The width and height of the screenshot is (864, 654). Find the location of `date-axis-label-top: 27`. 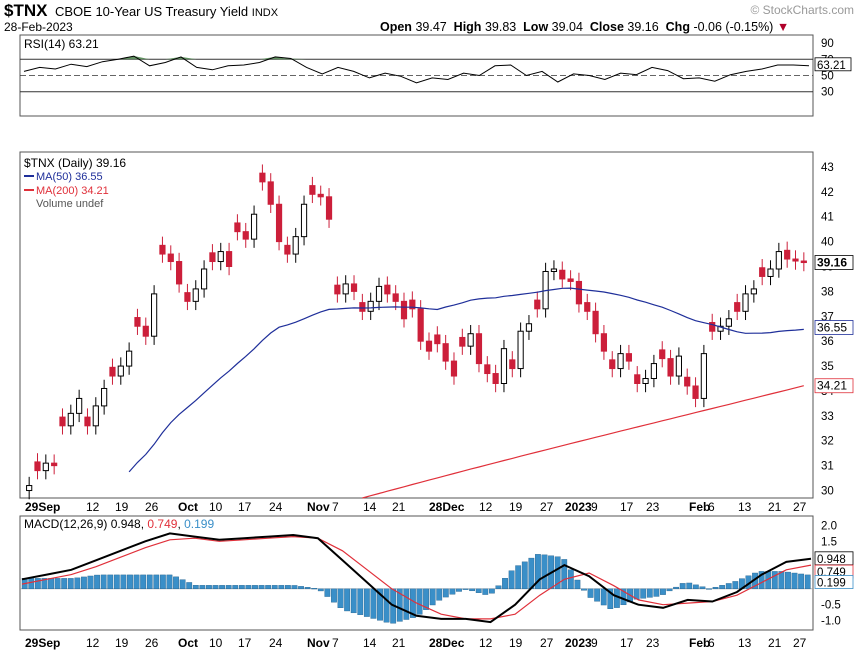

date-axis-label-top: 27 is located at coordinates (547, 507).